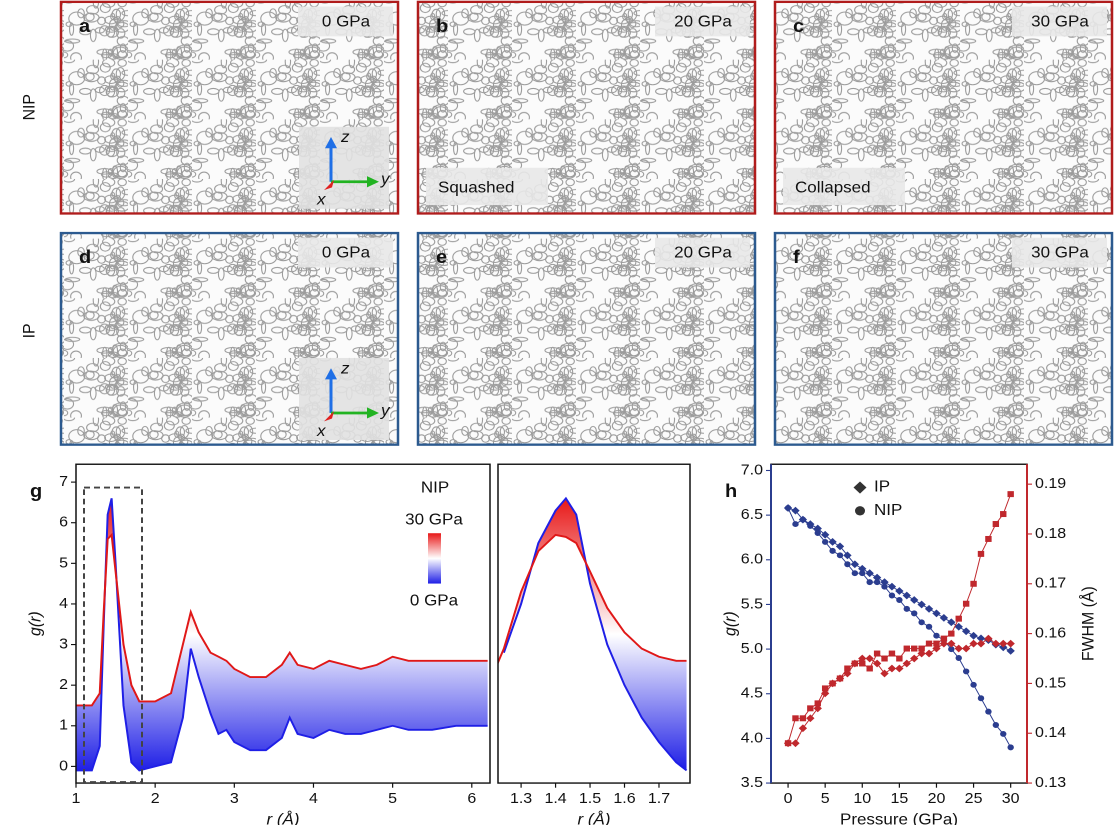  I want to click on y-tick-label: 6, so click(63, 522).